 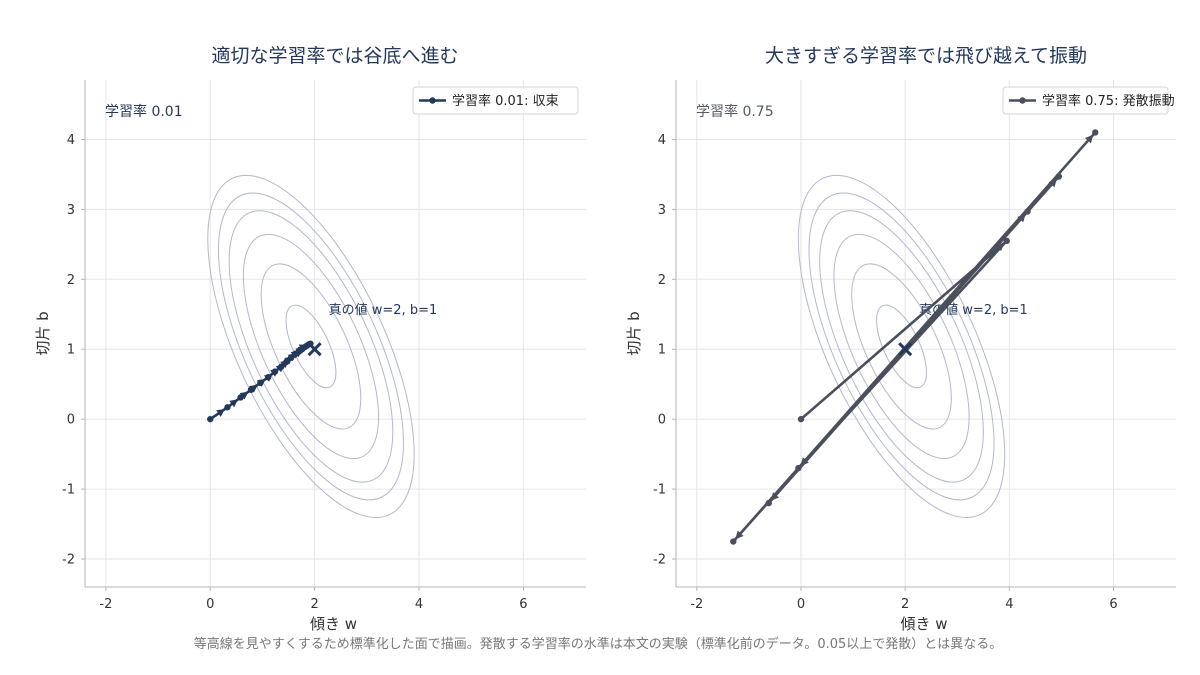 What do you see at coordinates (1108, 101) in the screenshot?
I see `legend-label: 学習率 0.75: 発散振動` at bounding box center [1108, 101].